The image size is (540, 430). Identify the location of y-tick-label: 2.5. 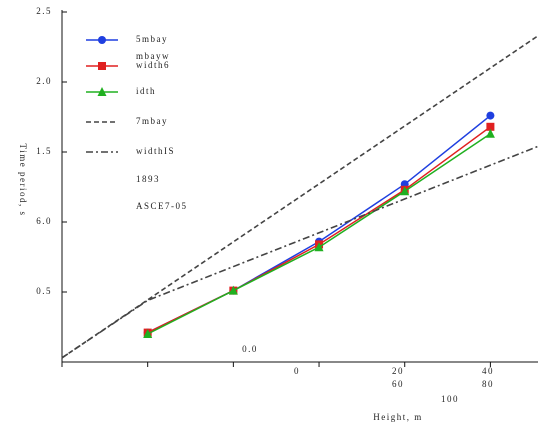
(44, 11).